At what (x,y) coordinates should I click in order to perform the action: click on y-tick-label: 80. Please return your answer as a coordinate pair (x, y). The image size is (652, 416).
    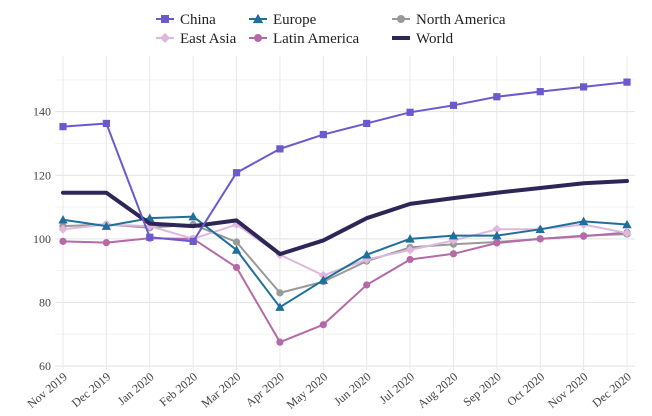
    Looking at the image, I should click on (45, 302).